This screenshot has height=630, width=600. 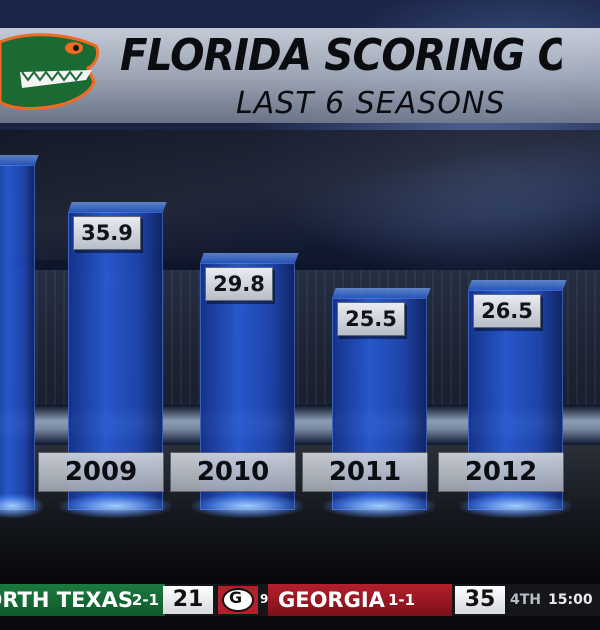 I want to click on category-label-2009: 2009, so click(x=101, y=472).